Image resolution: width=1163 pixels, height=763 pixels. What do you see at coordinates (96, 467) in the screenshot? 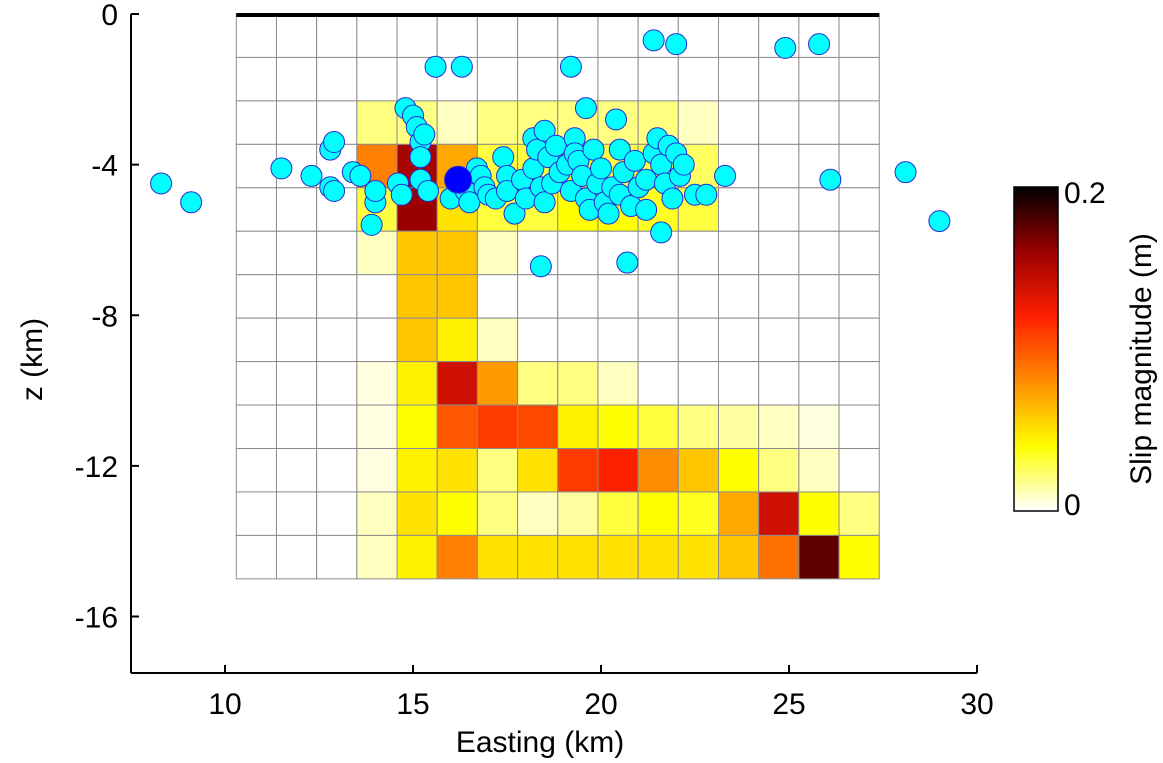
I see `y-tick-label: -12` at bounding box center [96, 467].